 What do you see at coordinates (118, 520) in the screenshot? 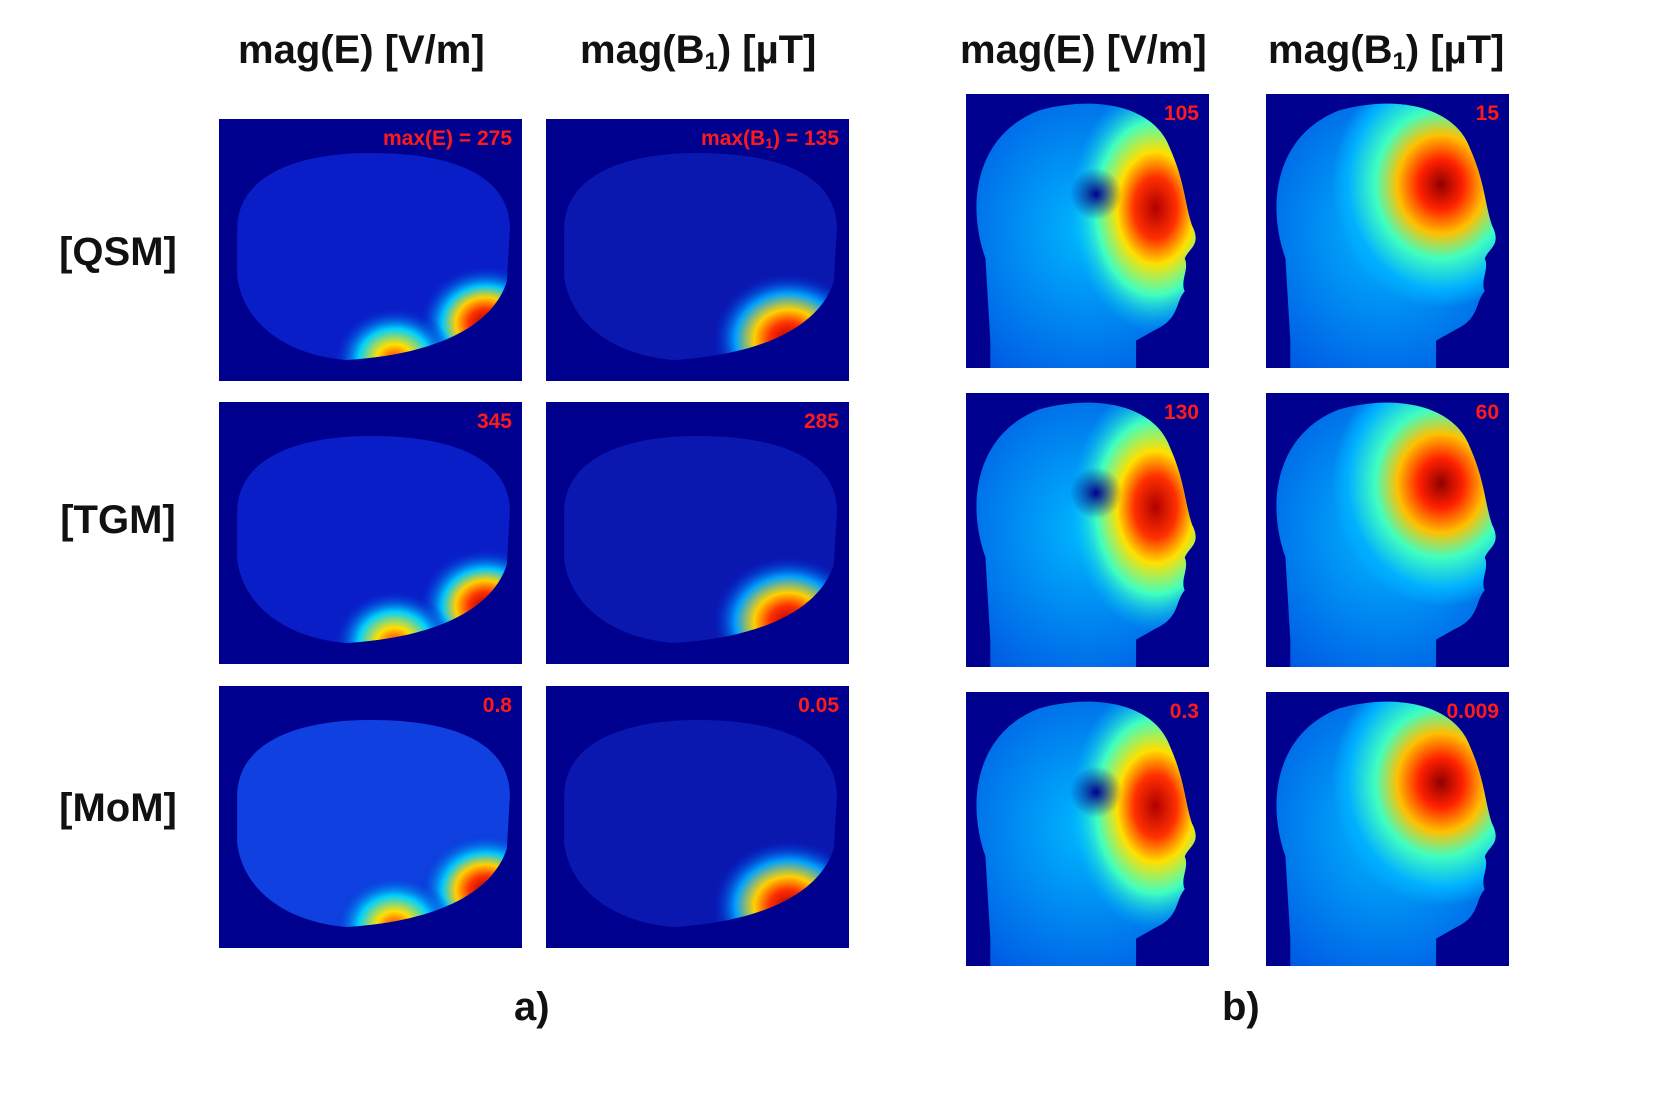
I see `row-label-tgm: [TGM]` at bounding box center [118, 520].